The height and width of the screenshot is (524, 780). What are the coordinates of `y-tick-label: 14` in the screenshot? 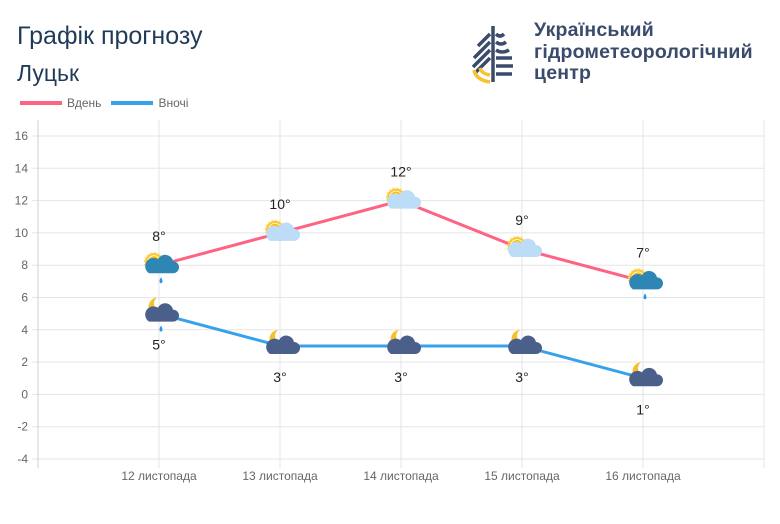 It's located at (22, 168).